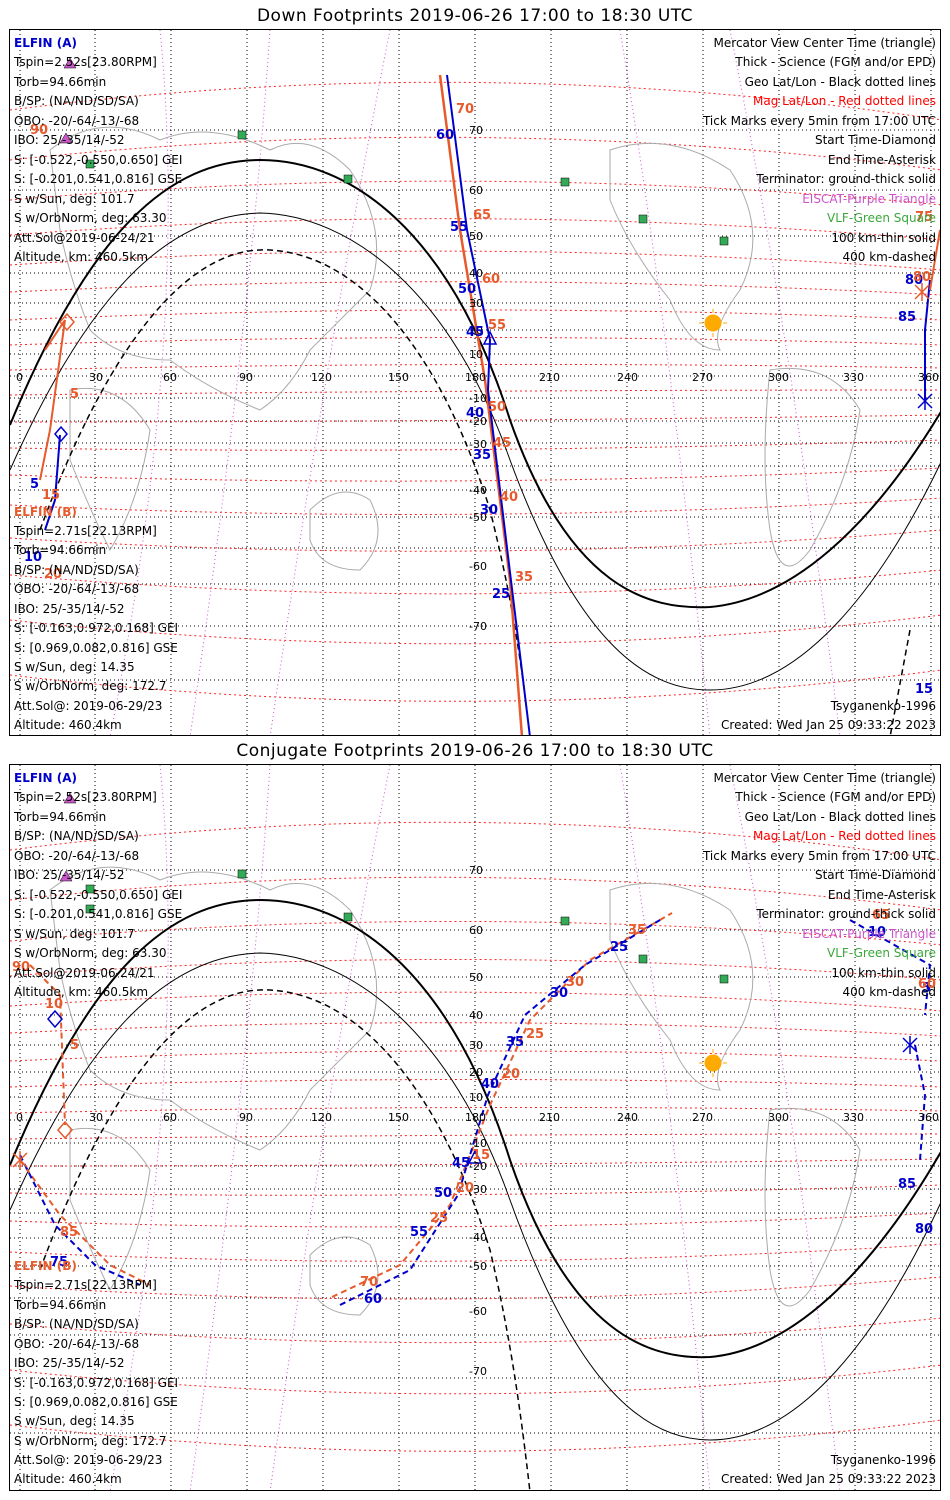 The width and height of the screenshot is (950, 1500). What do you see at coordinates (96, 628) in the screenshot?
I see `elfin-b-info: S: [-0.163,0.972,0.168] GEI` at bounding box center [96, 628].